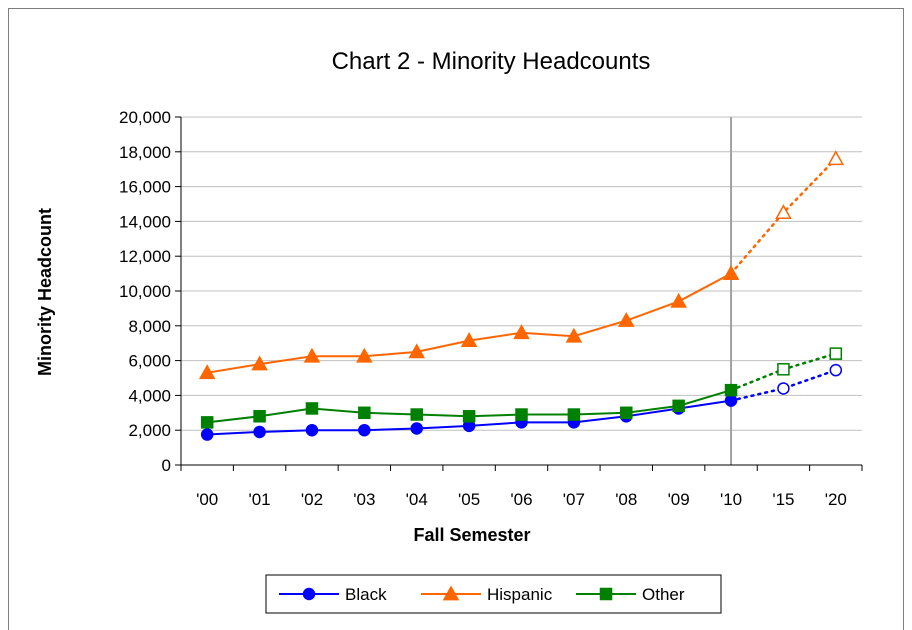  What do you see at coordinates (469, 323) in the screenshot?
I see `series-line-hispanic` at bounding box center [469, 323].